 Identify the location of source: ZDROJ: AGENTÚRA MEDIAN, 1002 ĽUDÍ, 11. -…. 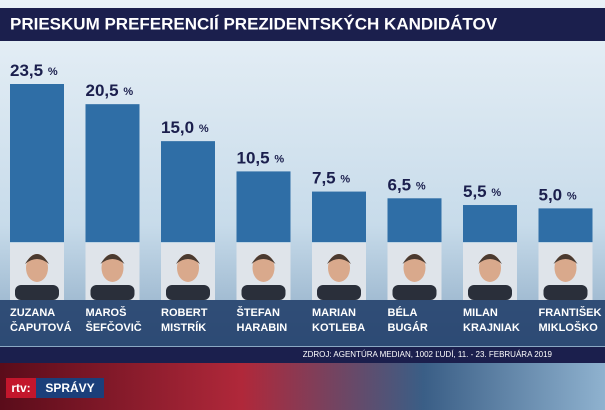
(428, 354).